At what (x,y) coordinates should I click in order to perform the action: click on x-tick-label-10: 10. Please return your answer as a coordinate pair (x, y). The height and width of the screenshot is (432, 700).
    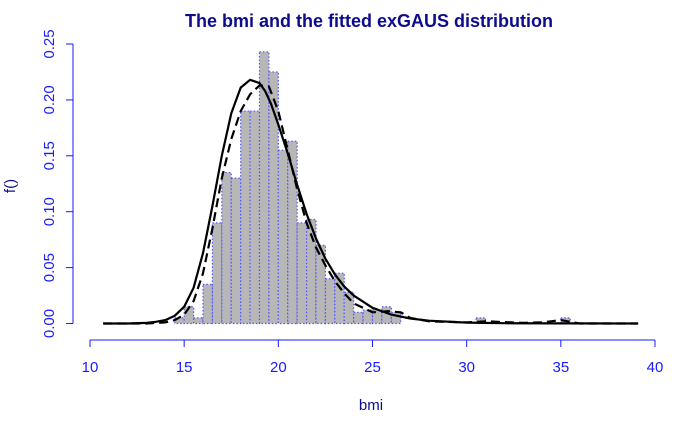
    Looking at the image, I should click on (90, 367).